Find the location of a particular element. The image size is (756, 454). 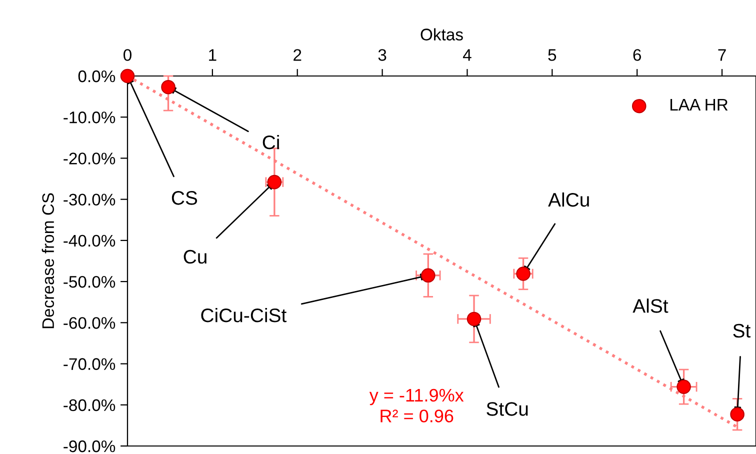

annotation: Ci is located at coordinates (270, 142).